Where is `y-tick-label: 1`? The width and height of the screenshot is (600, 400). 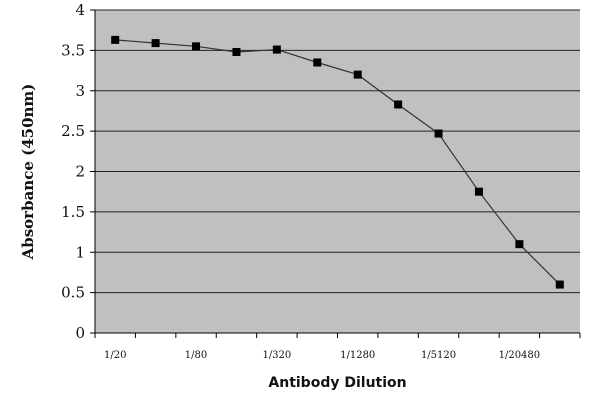 y-tick-label: 1 is located at coordinates (80, 252).